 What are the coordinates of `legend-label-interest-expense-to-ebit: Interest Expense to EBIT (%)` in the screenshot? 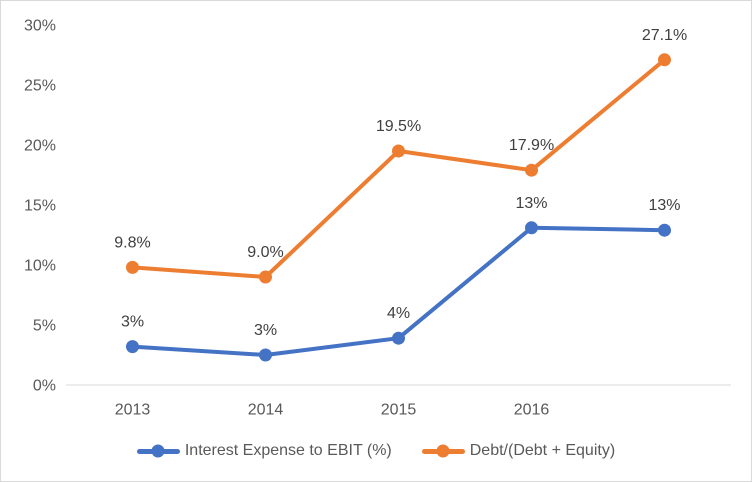 It's located at (288, 450).